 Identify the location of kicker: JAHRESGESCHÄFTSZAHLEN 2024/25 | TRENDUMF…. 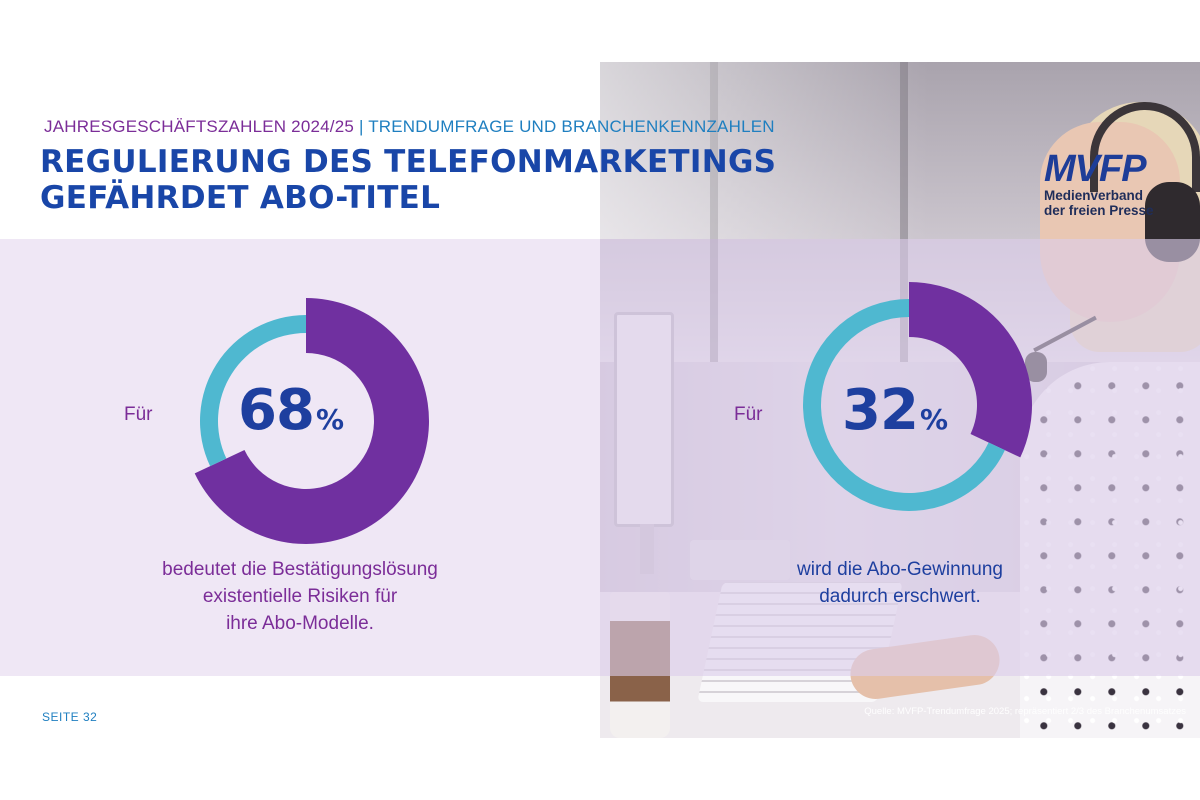
(409, 127).